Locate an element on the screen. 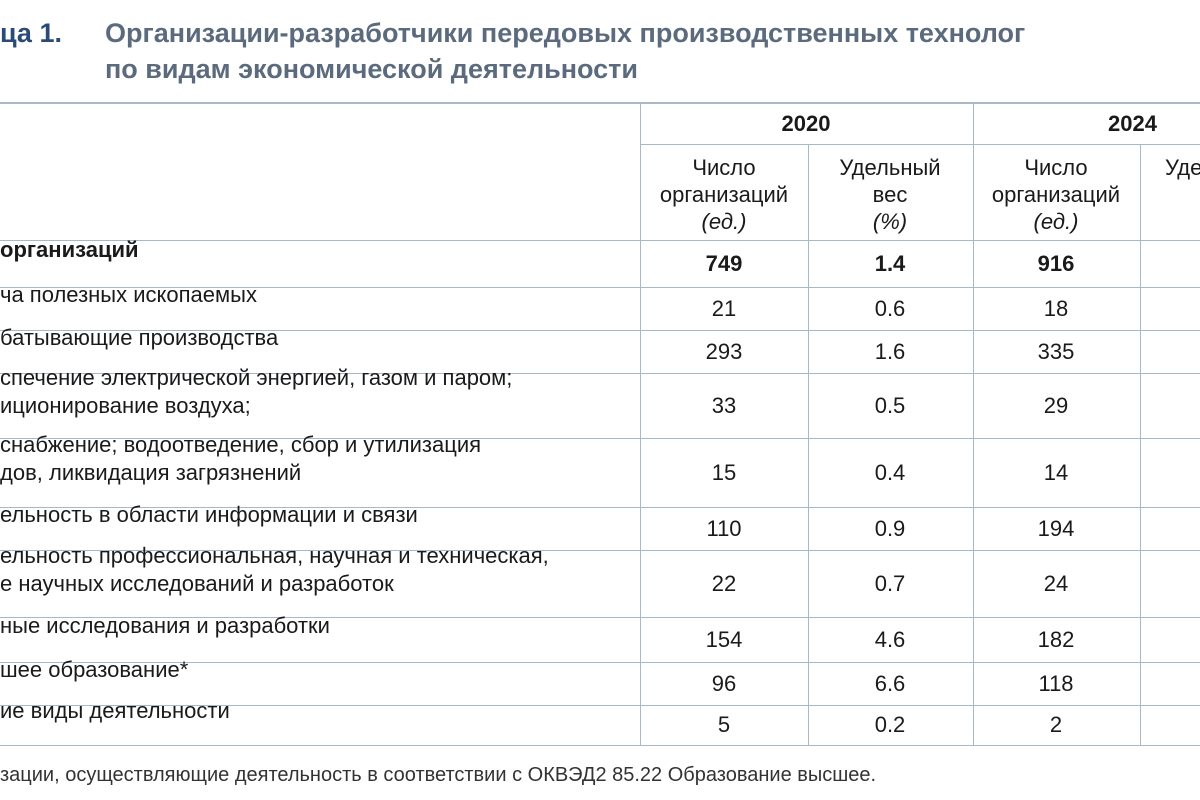 The image size is (1200, 800). row-label: иционирование воздуха; is located at coordinates (125, 405).